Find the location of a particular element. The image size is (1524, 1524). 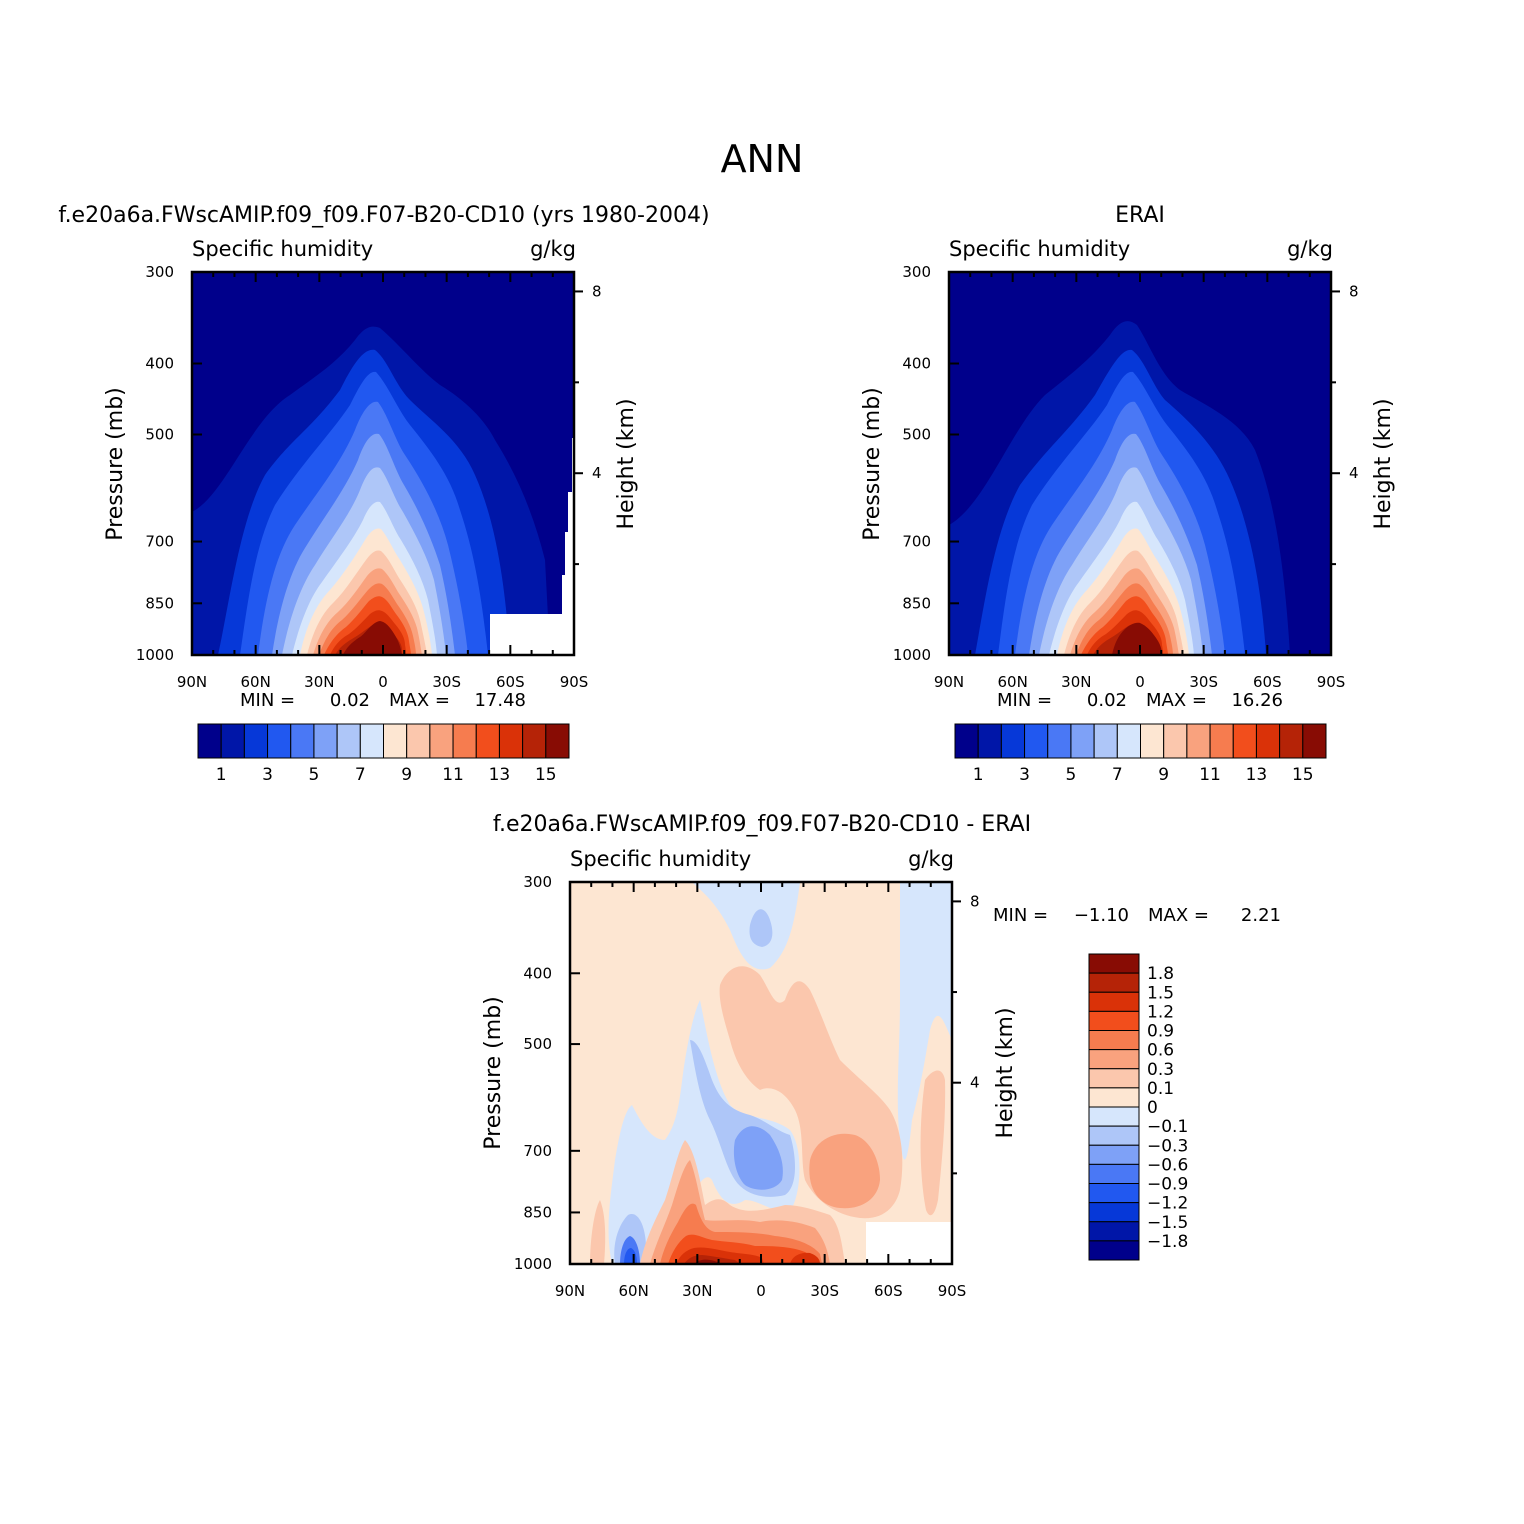

colorbar-label: 11 is located at coordinates (453, 775).